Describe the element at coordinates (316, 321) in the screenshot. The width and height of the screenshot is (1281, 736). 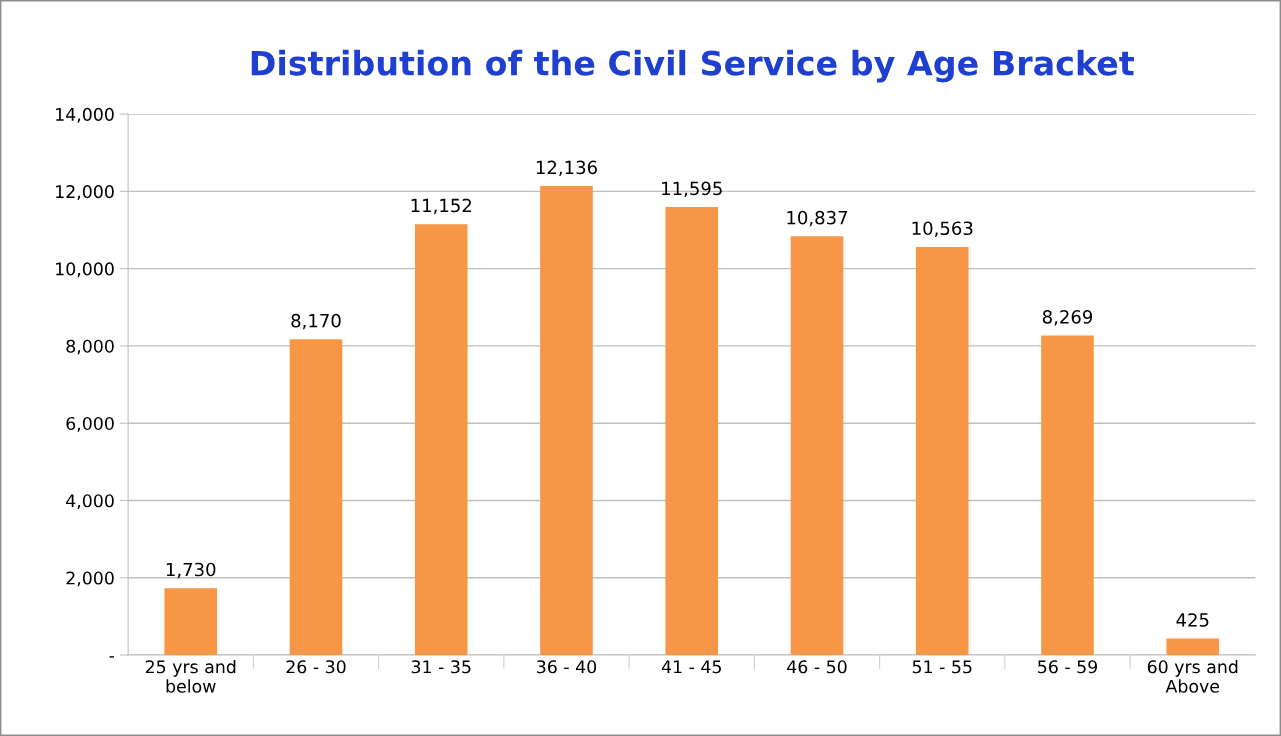
I see `data-label: 8,170` at that location.